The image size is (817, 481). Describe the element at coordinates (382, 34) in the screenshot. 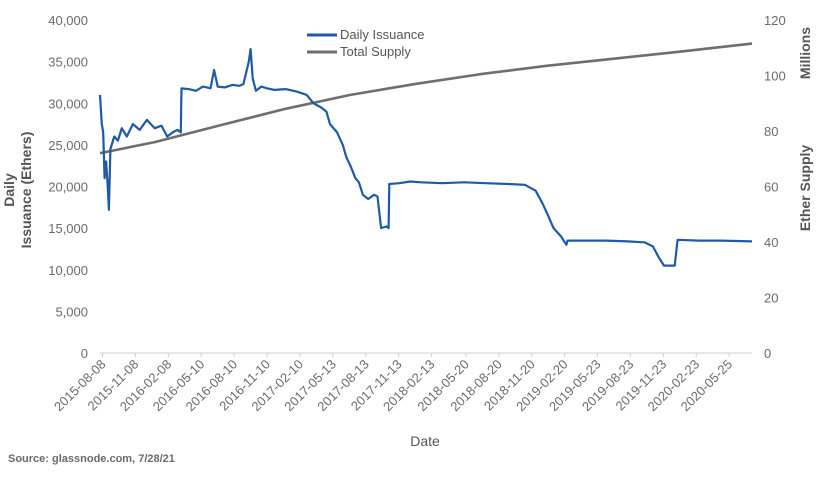

I see `legend-label-daily-issuance: Daily Issuance` at that location.